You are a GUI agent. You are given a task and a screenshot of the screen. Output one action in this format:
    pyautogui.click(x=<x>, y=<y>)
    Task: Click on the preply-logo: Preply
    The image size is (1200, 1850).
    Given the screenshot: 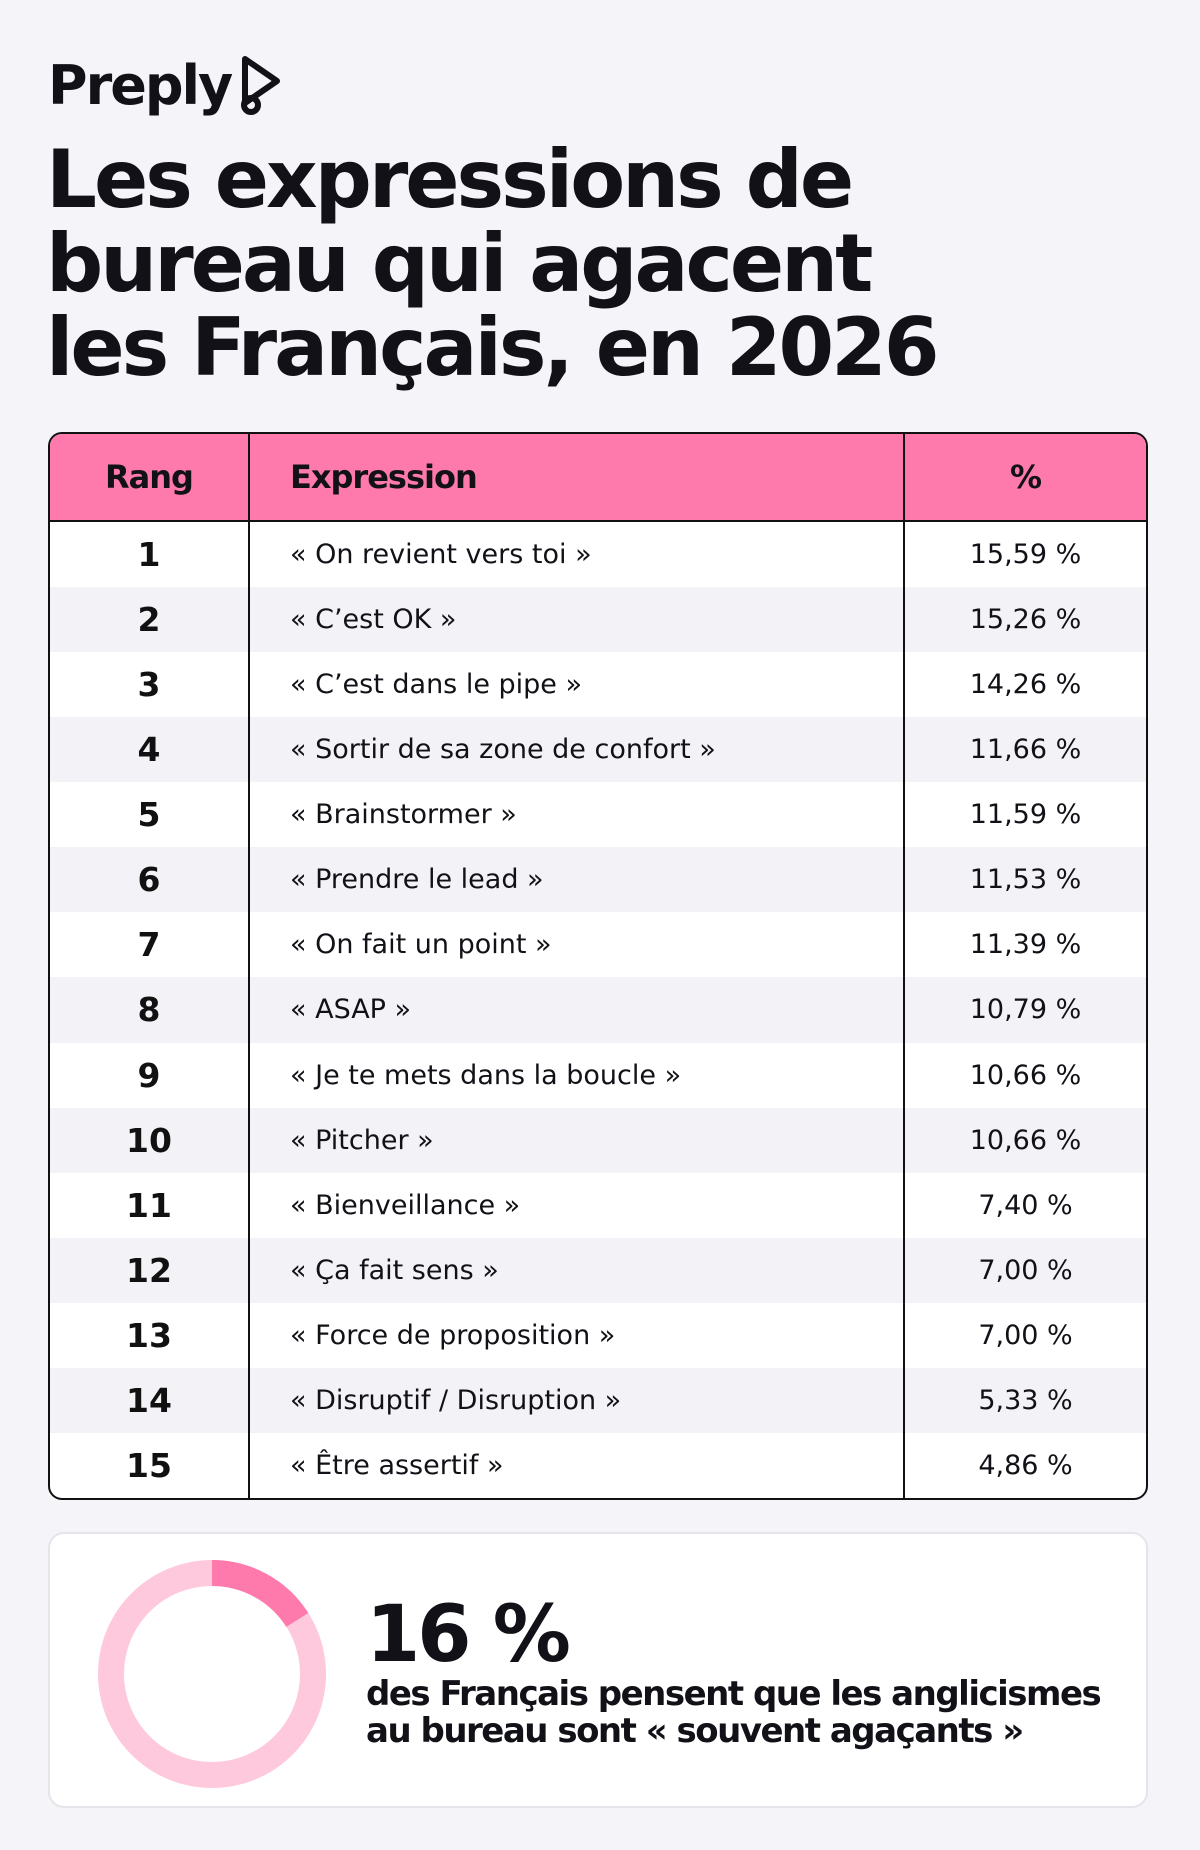 What is the action you would take?
    pyautogui.click(x=166, y=85)
    